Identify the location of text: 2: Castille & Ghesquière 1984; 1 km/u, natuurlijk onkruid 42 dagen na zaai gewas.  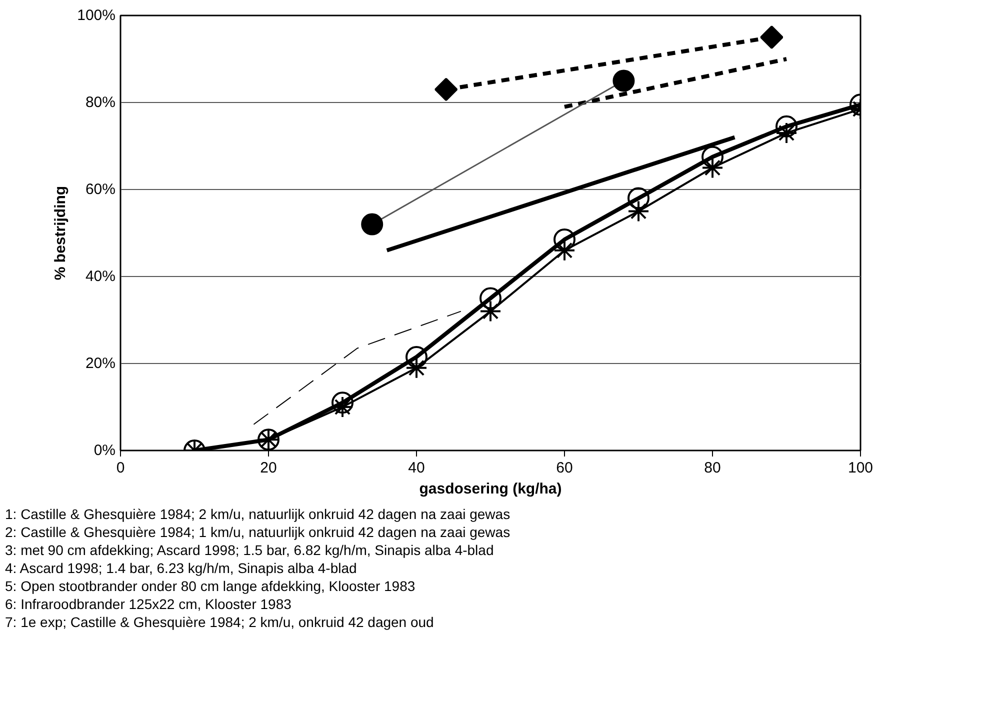
(257, 532).